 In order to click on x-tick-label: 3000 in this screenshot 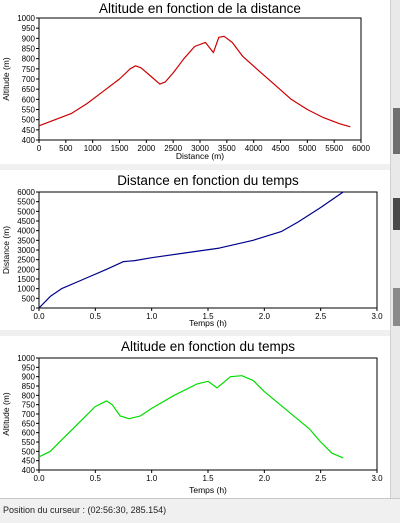, I will do `click(200, 148)`.